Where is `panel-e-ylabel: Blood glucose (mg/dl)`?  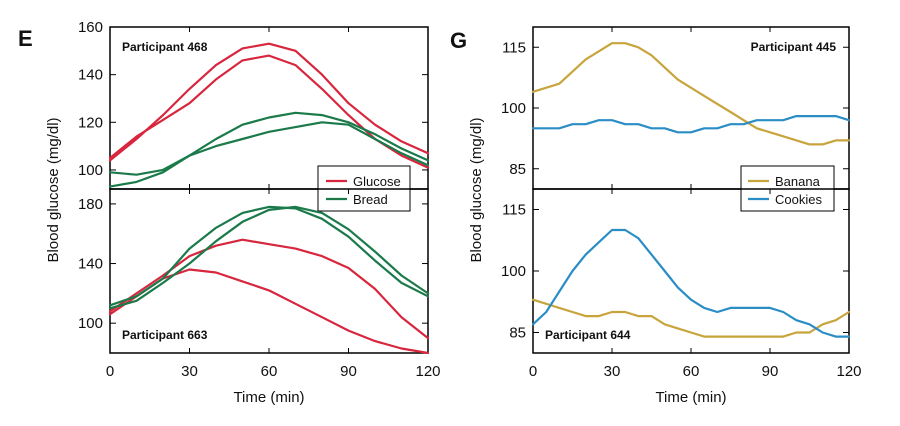 panel-e-ylabel: Blood glucose (mg/dl) is located at coordinates (53, 189).